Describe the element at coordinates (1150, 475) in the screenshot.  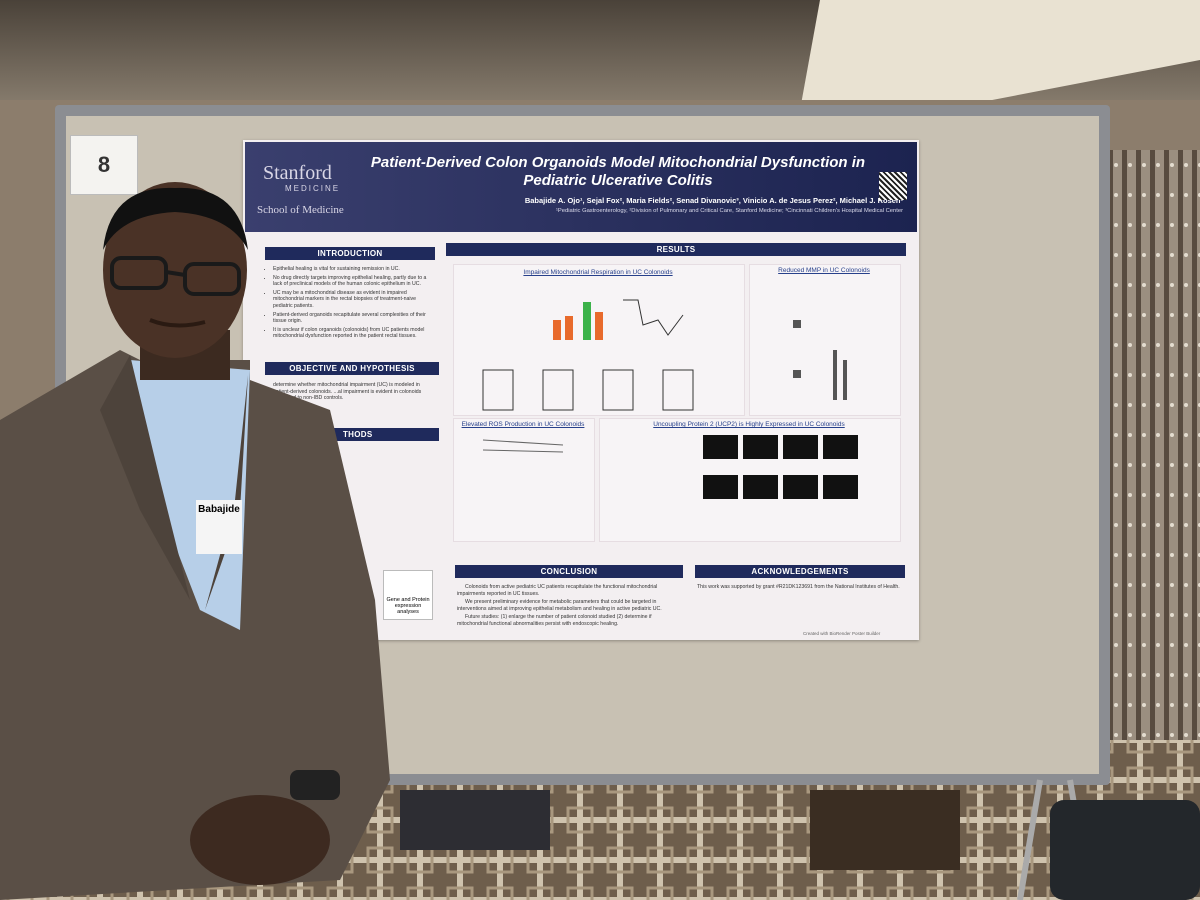
I see `curtain` at that location.